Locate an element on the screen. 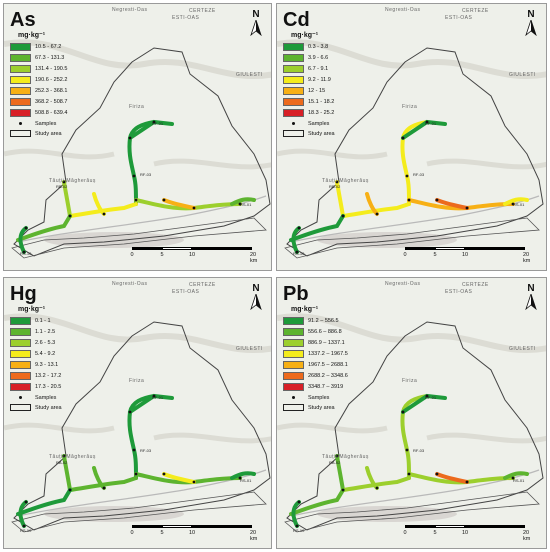 The height and width of the screenshot is (552, 550). legend-class: 508.8 - 639.4 is located at coordinates (57, 113).